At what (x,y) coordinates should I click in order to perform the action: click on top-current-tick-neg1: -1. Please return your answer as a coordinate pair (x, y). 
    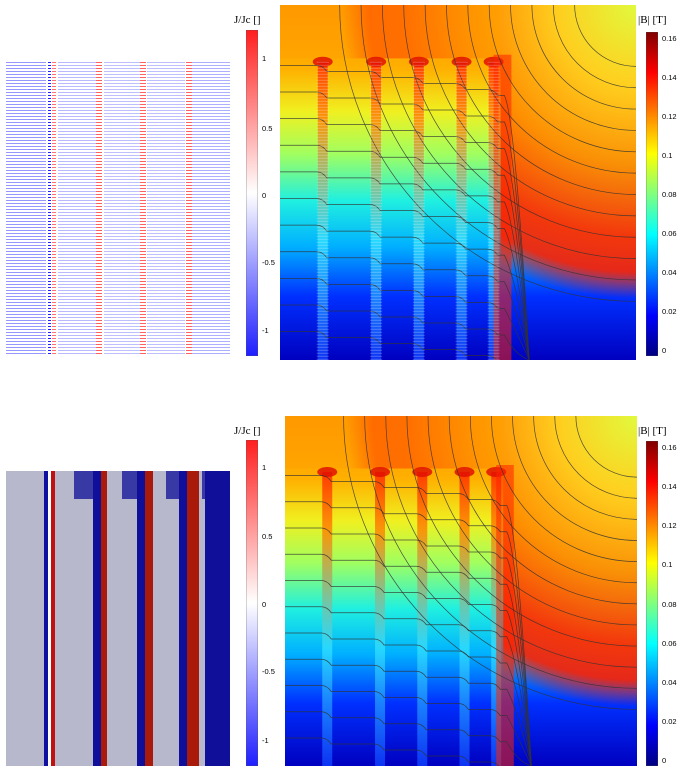
    Looking at the image, I should click on (265, 330).